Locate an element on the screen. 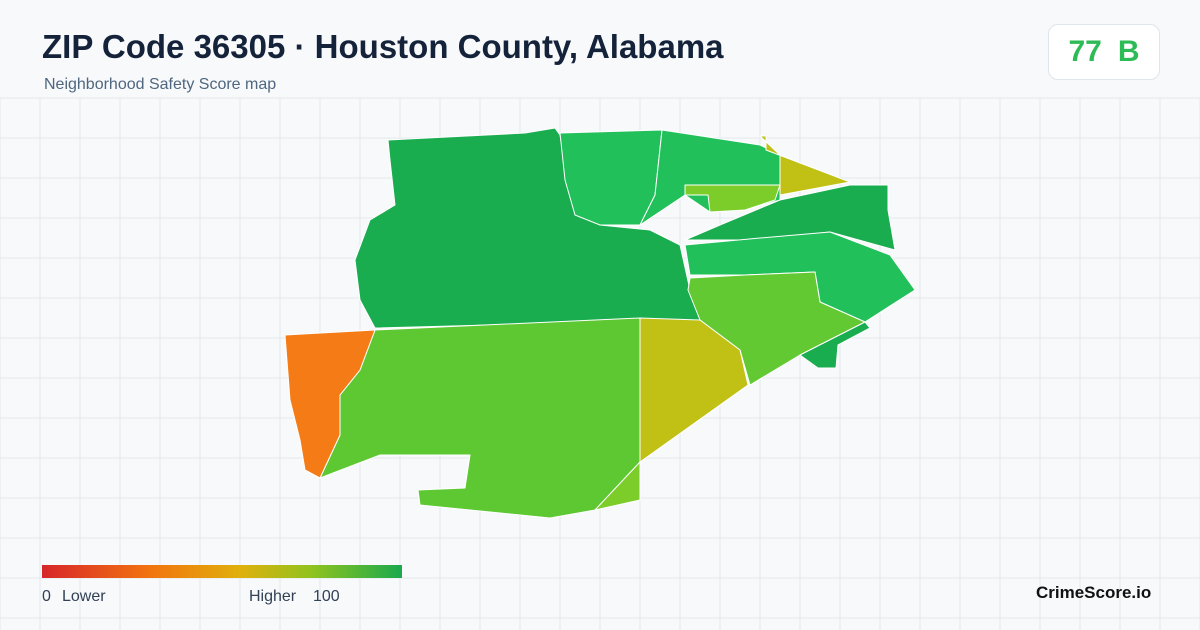 Image resolution: width=1200 pixels, height=630 pixels. subtitle: Neighborhood Safety Score map is located at coordinates (160, 84).